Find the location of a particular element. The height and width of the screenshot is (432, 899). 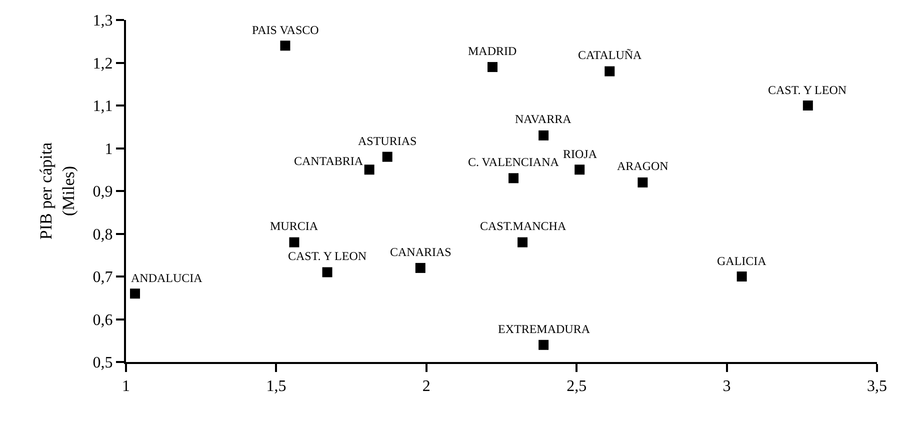

annotation: MADRID is located at coordinates (492, 51).